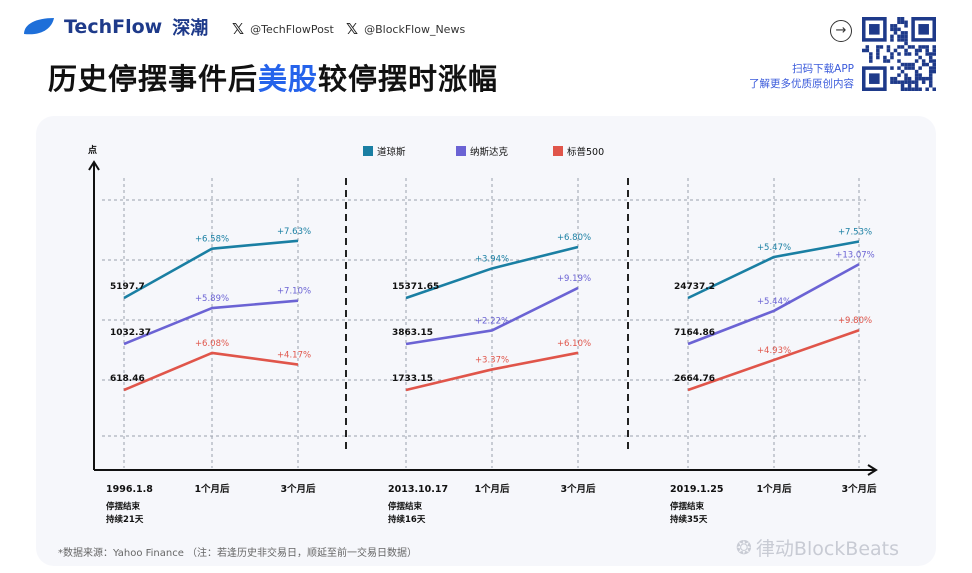 The height and width of the screenshot is (573, 972). What do you see at coordinates (294, 292) in the screenshot?
I see `pct-change-label: +7.10%` at bounding box center [294, 292].